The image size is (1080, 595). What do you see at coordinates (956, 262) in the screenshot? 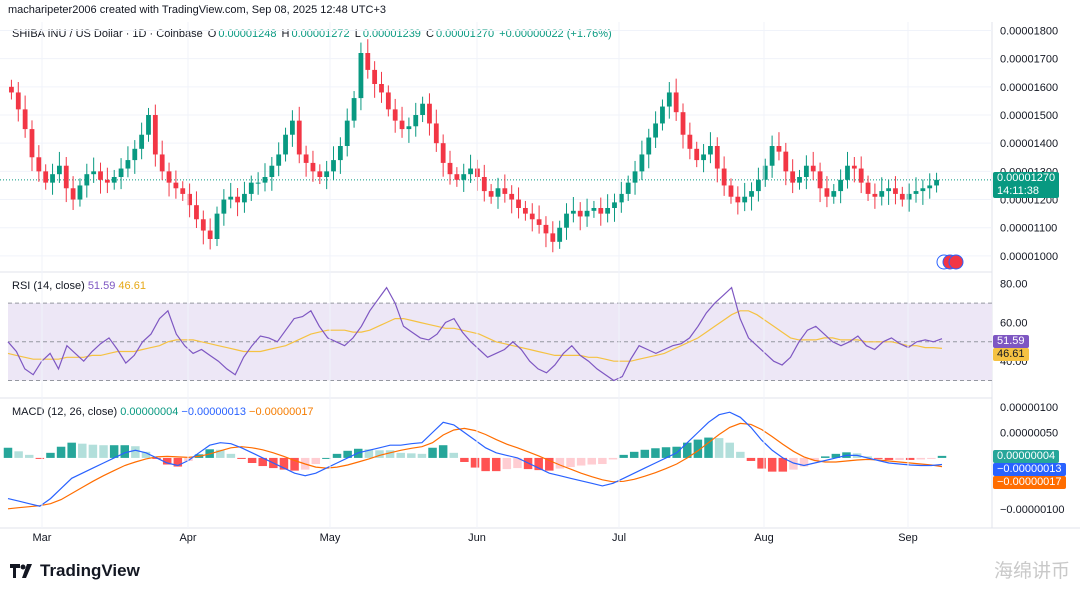
I see `country-flag-icon` at bounding box center [956, 262].